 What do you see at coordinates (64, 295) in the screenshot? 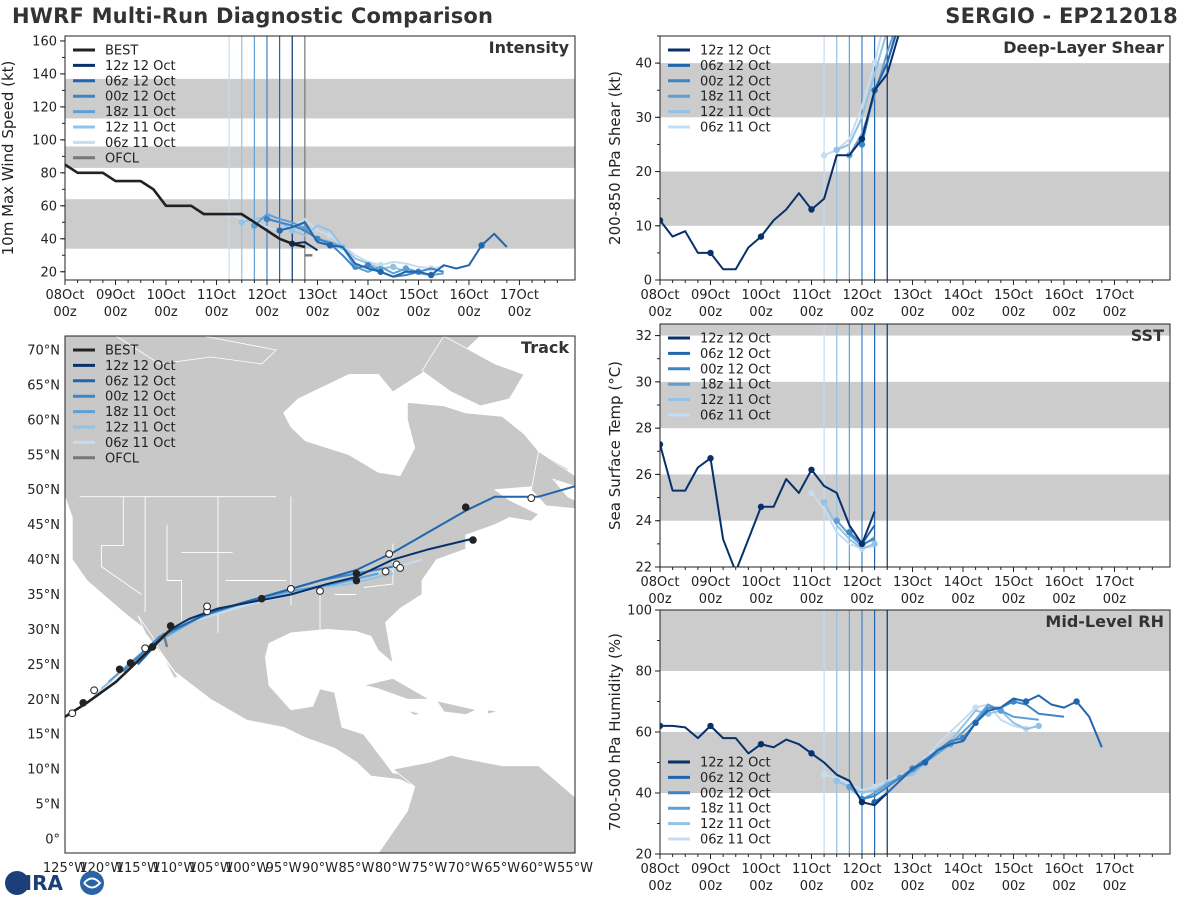
I see `intensity-xtick-label: 08Oct` at bounding box center [64, 295].